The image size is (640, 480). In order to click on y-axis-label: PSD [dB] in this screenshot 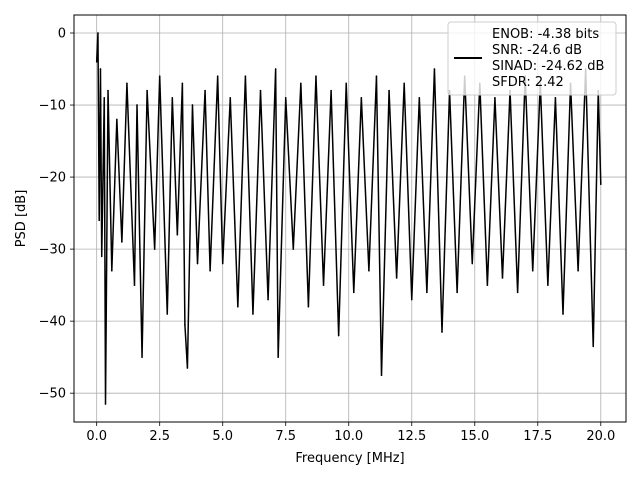, I will do `click(21, 219)`.